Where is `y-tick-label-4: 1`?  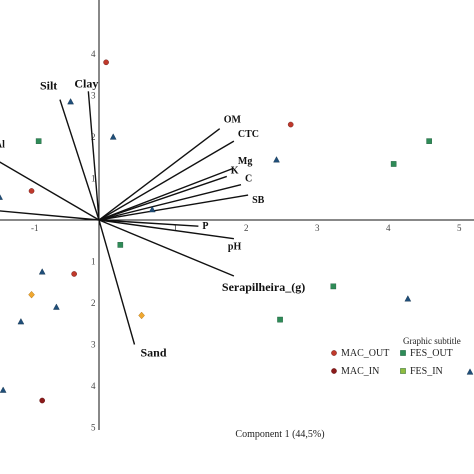
y-tick-label-4: 1 is located at coordinates (93, 262).